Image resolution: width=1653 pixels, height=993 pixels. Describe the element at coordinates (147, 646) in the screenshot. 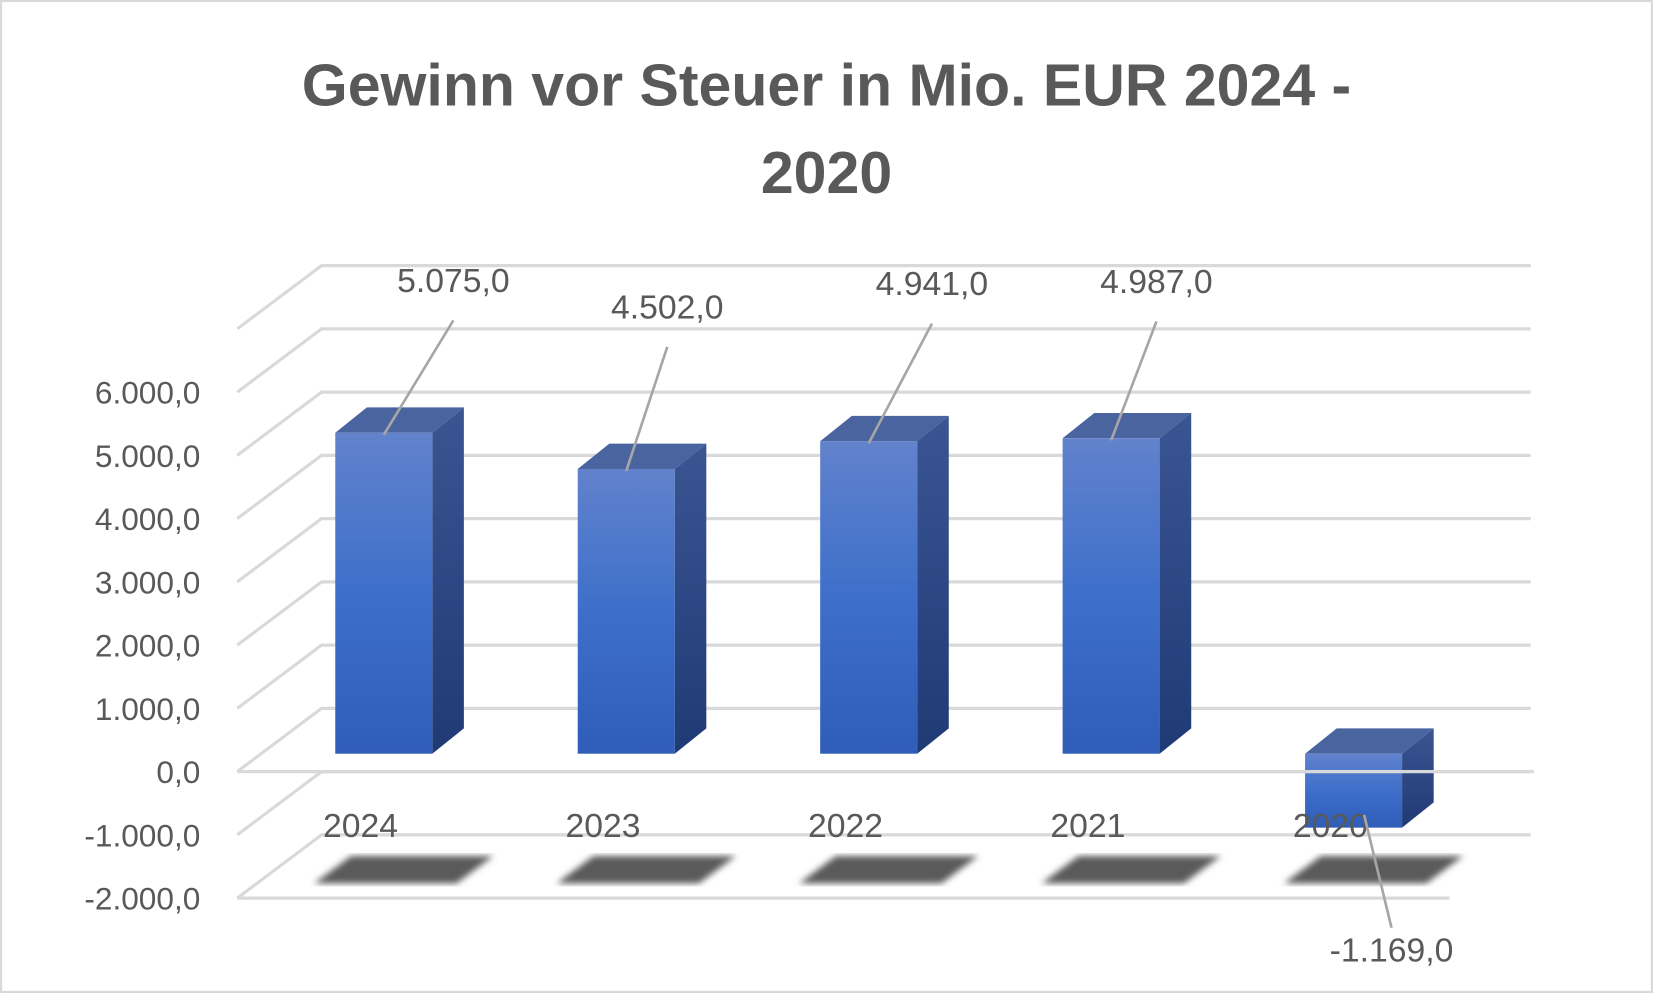

I see `y-tick-label: 2.000,0` at that location.